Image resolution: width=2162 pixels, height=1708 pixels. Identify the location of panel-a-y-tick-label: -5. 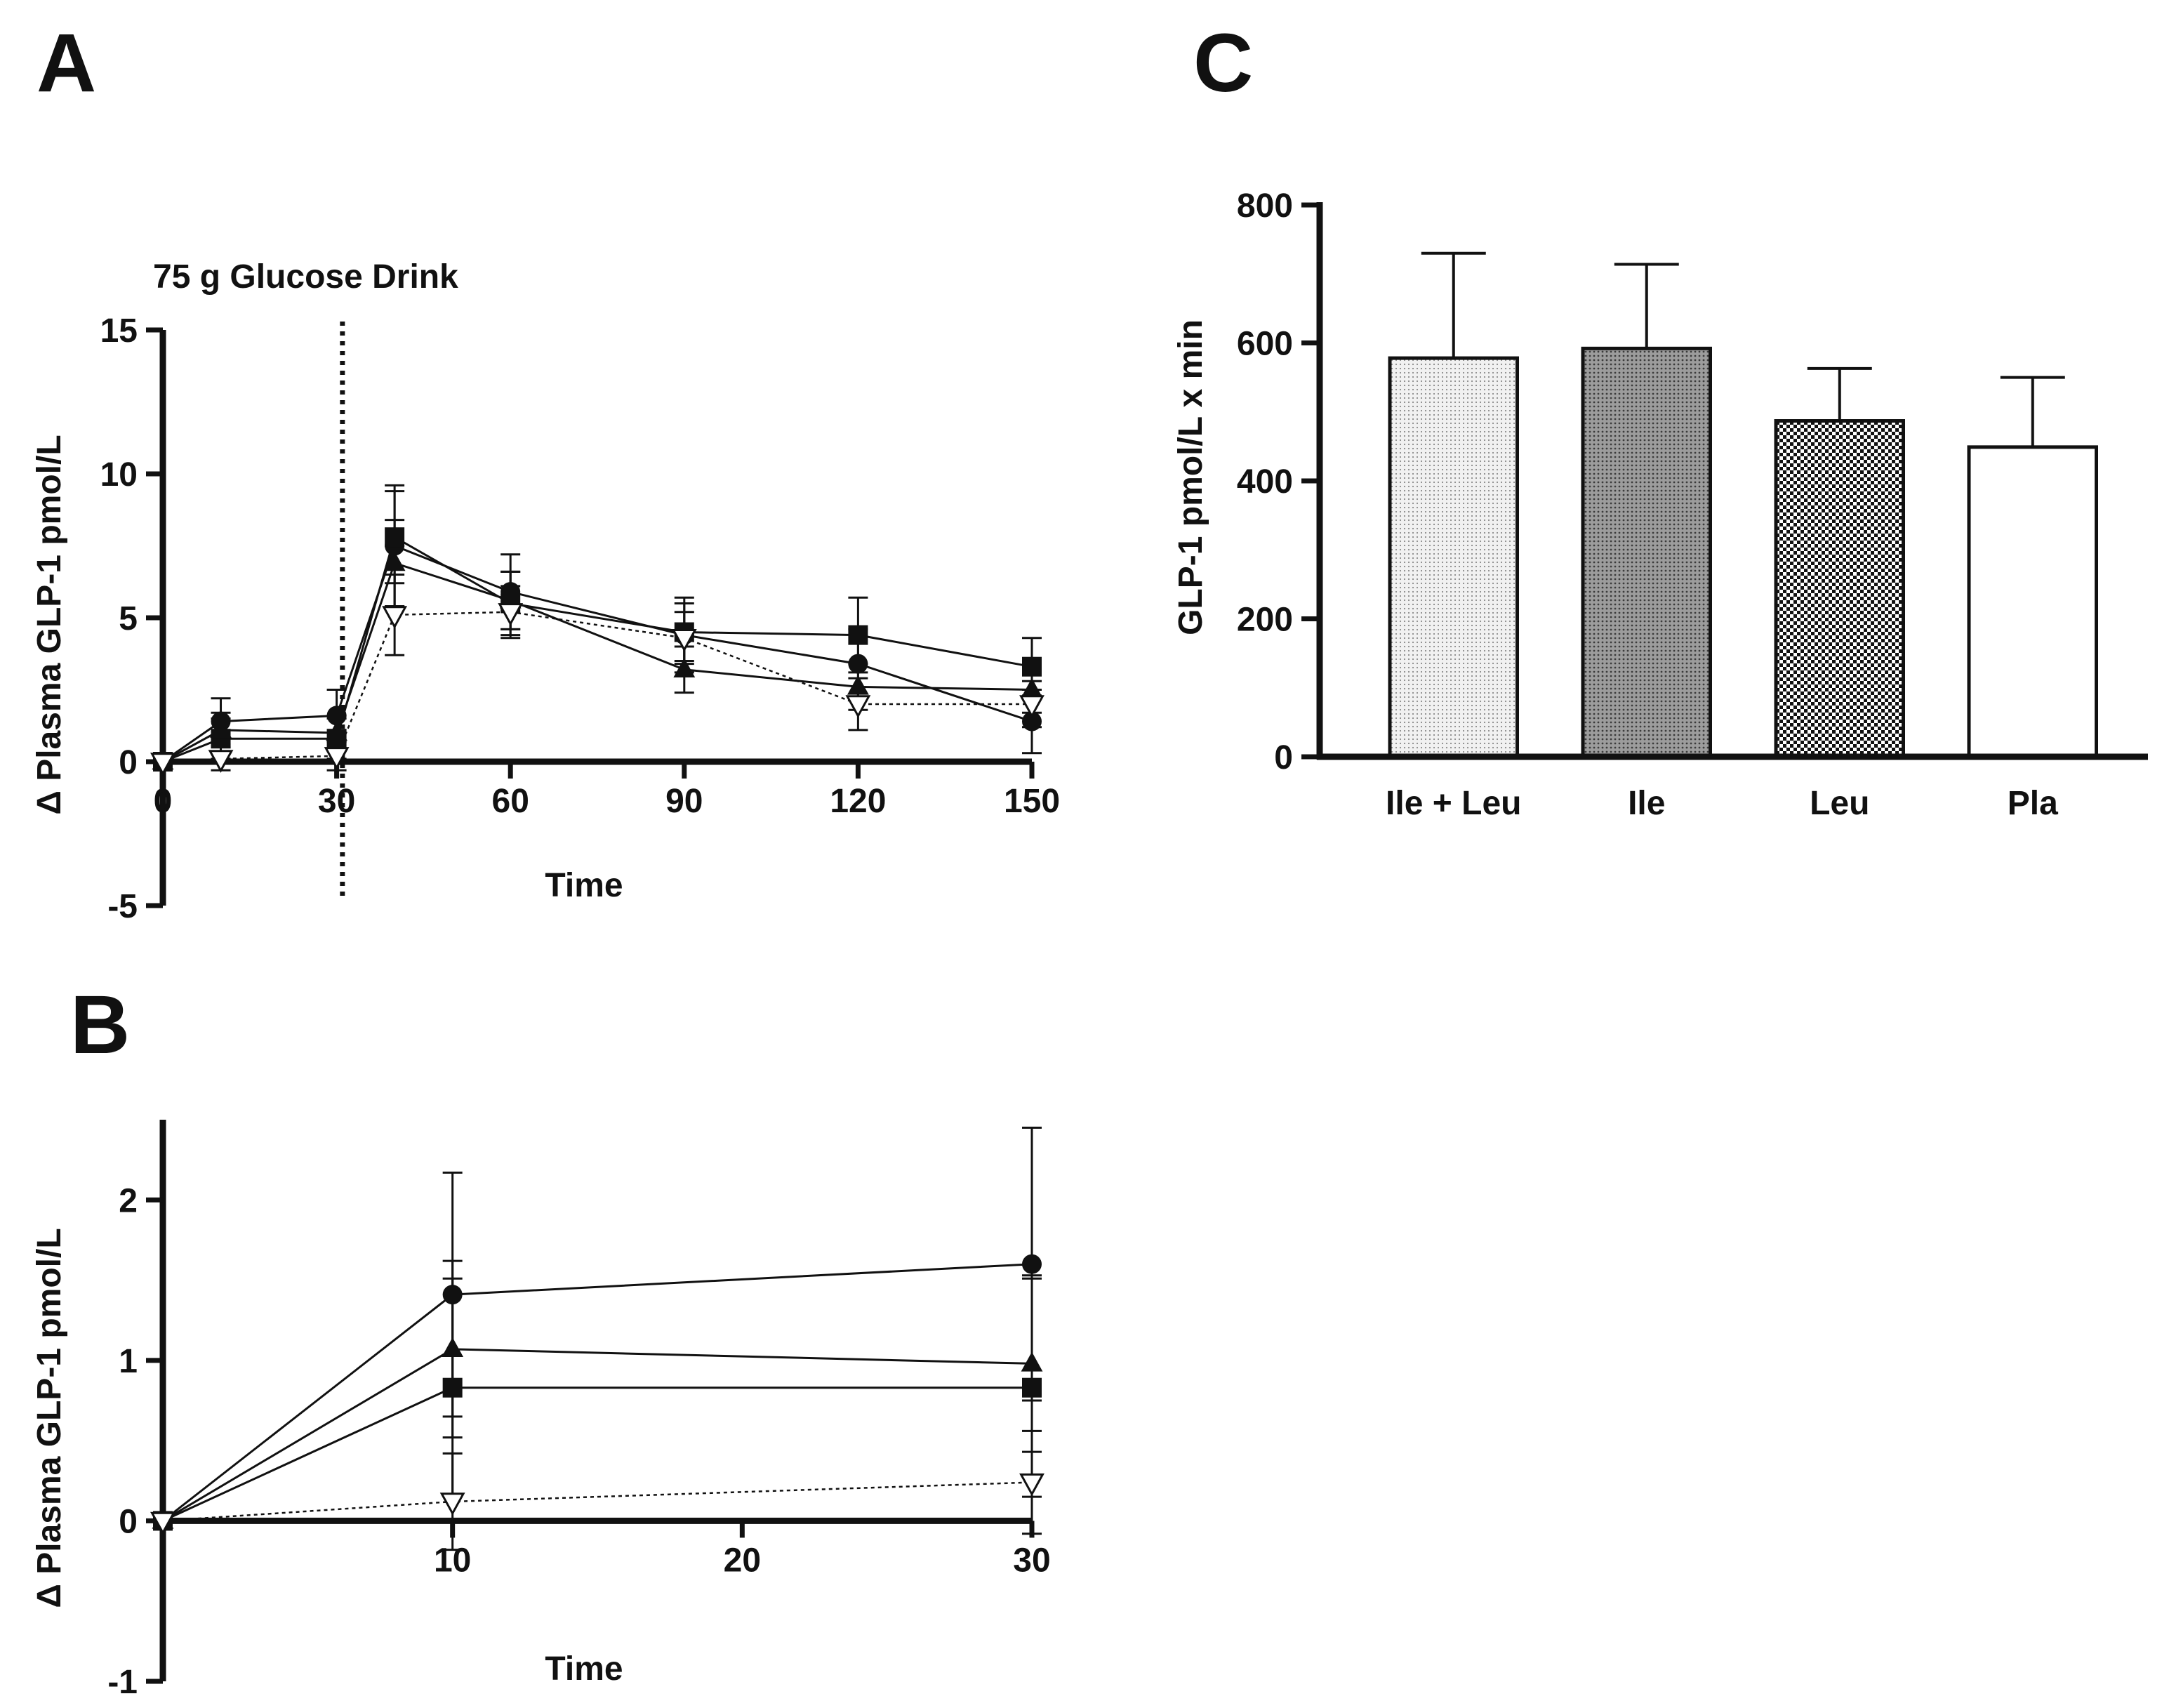
(123, 907).